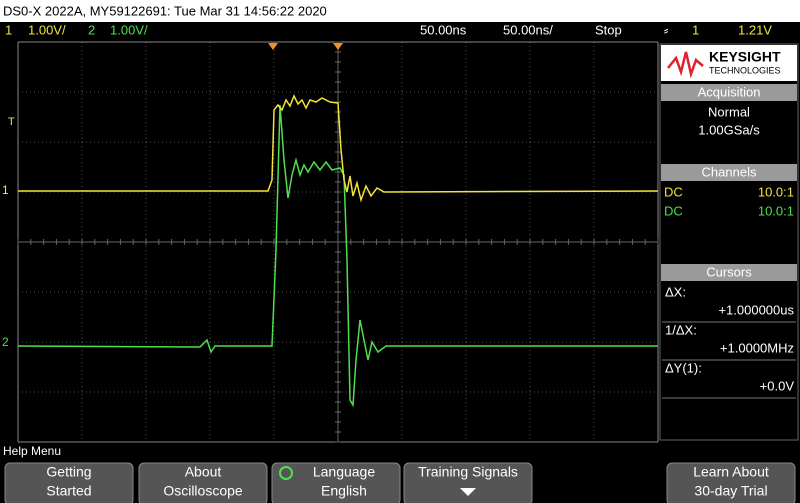  Describe the element at coordinates (685, 65) in the screenshot. I see `brand-logo` at that location.